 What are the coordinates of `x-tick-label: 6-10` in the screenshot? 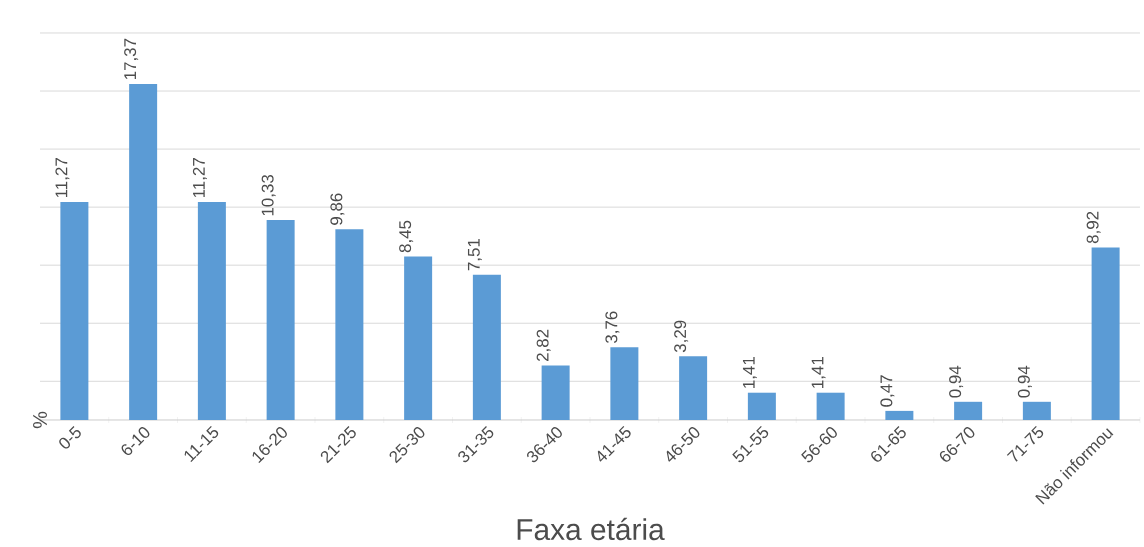 It's located at (135, 441).